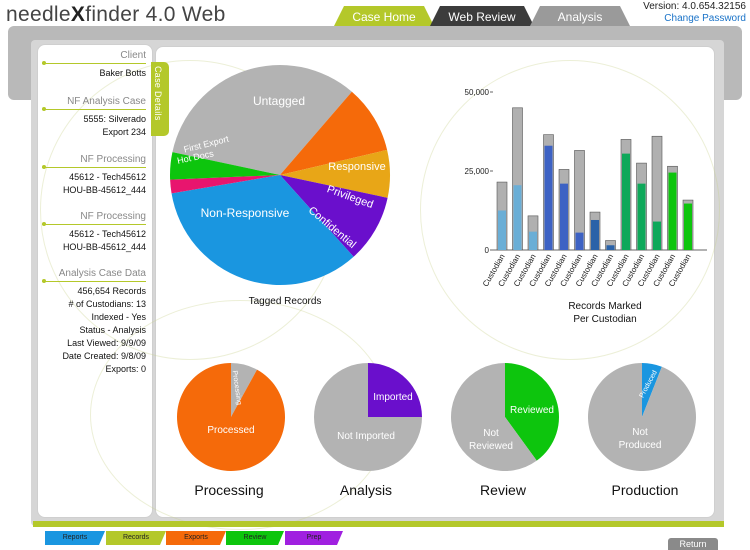 This screenshot has width=750, height=550. What do you see at coordinates (104, 356) in the screenshot?
I see `case-data-line: Date Created: 9/8/09` at bounding box center [104, 356].